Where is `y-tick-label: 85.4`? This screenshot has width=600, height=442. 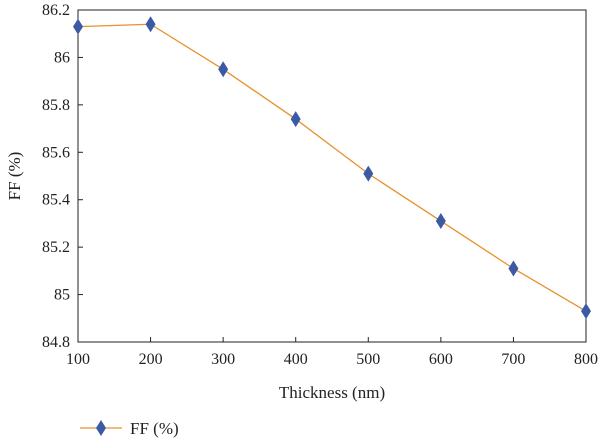
y-tick-label: 85.4 is located at coordinates (56, 200).